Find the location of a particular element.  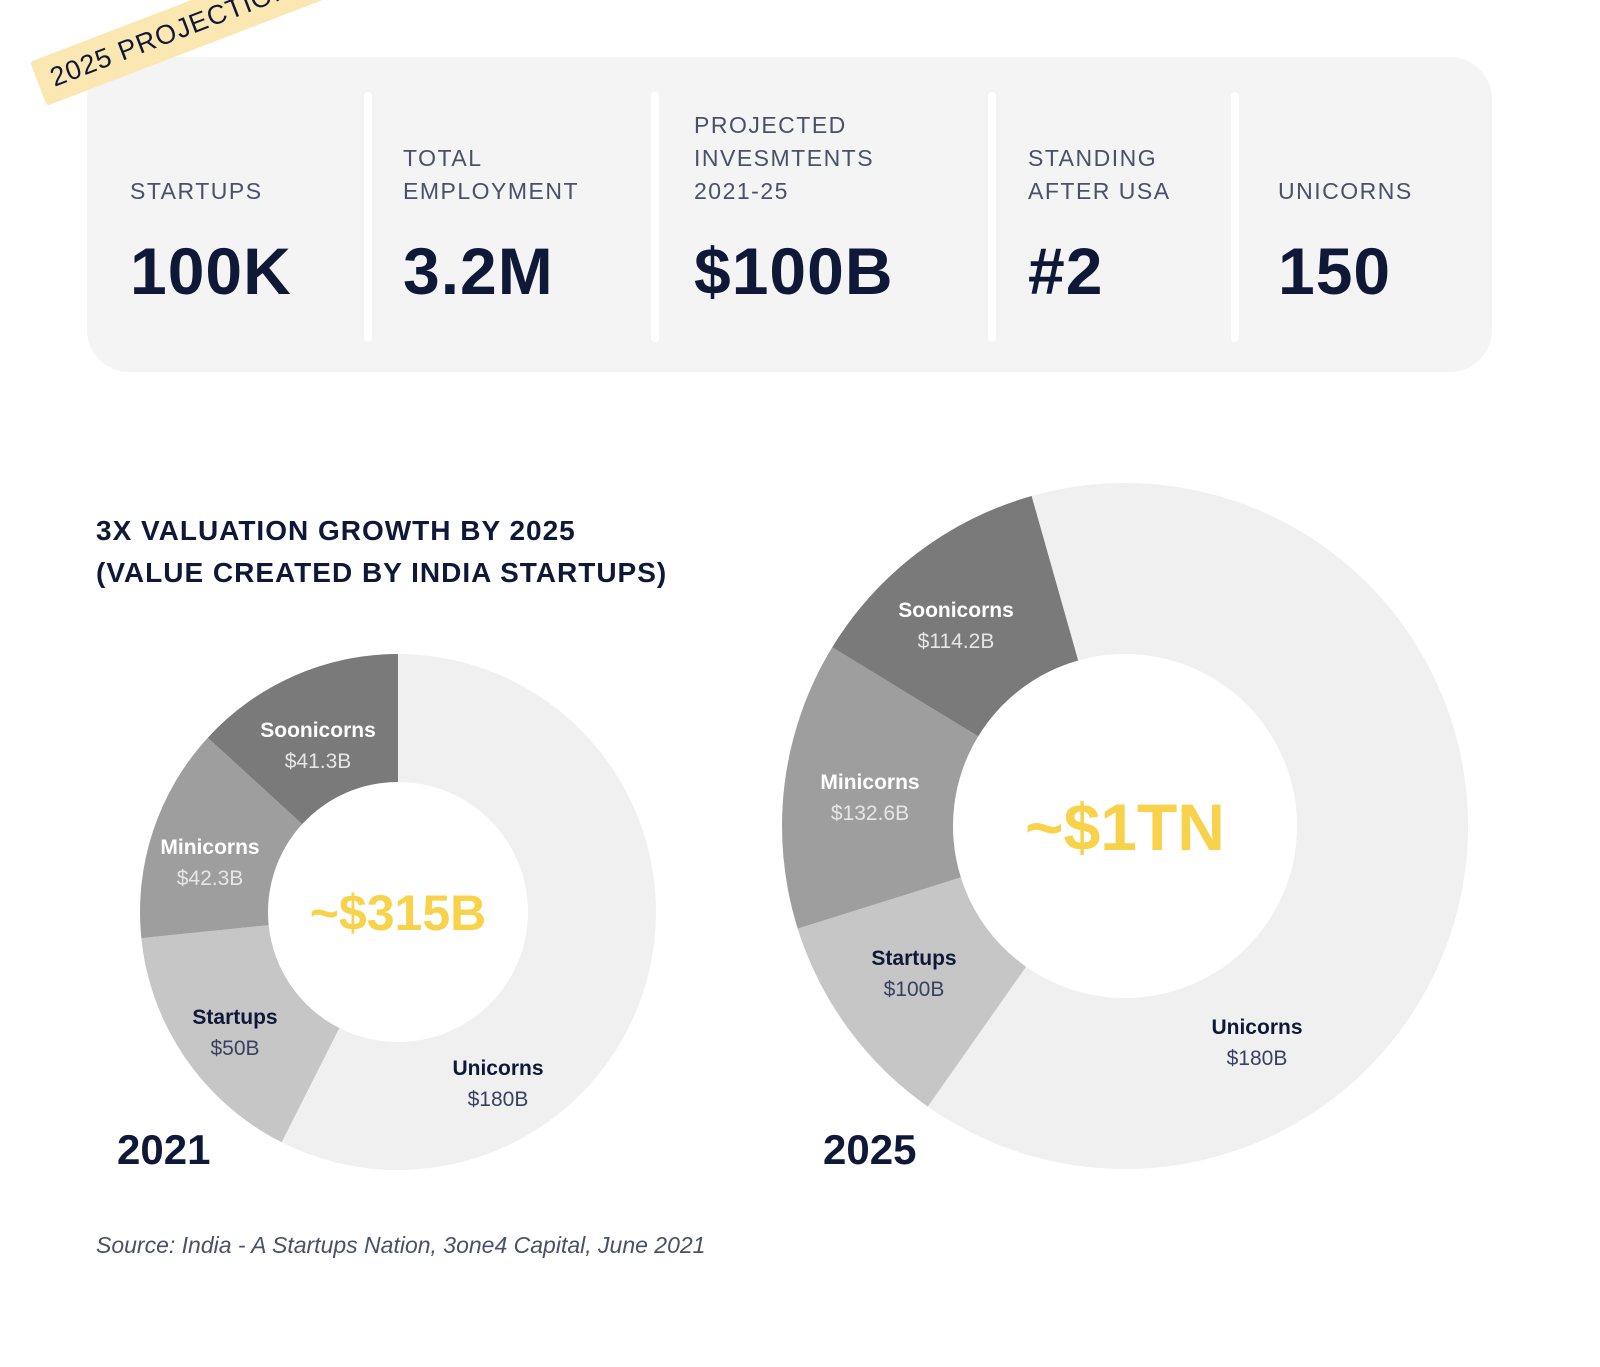

stat-label-line: INVESMTENTS is located at coordinates (784, 158).